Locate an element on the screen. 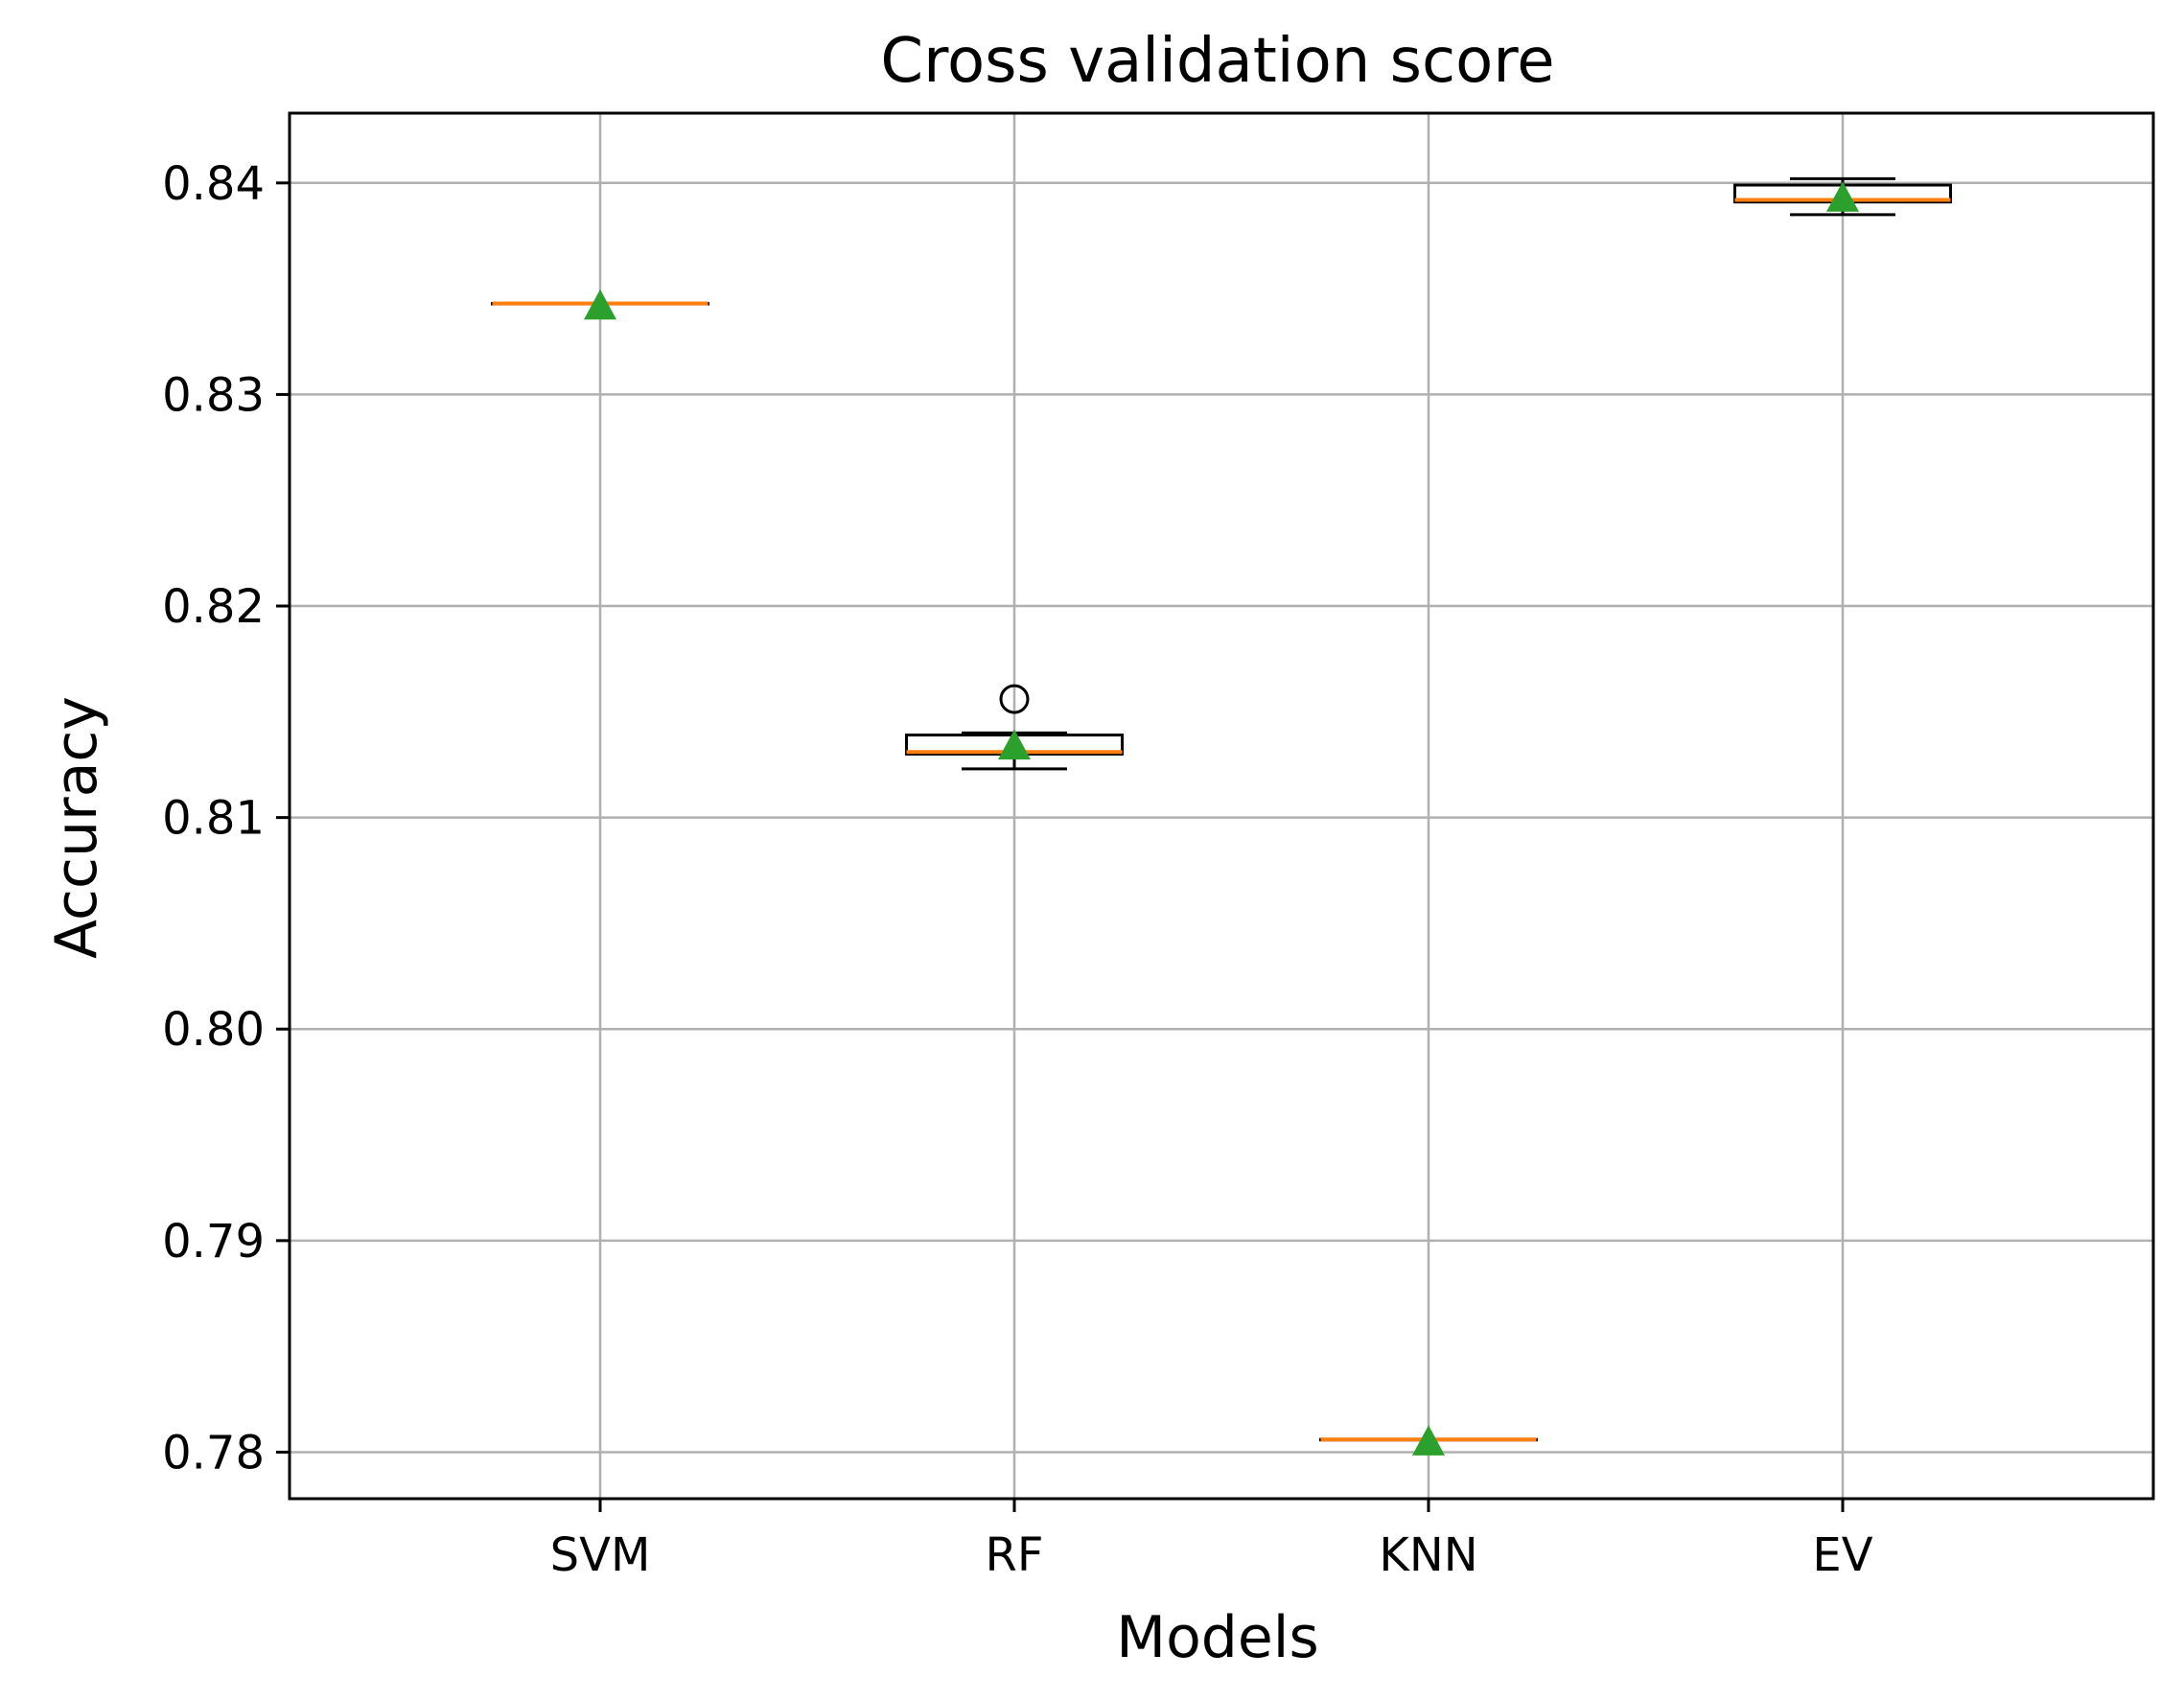  x-tick-label: SVM is located at coordinates (600, 1555).